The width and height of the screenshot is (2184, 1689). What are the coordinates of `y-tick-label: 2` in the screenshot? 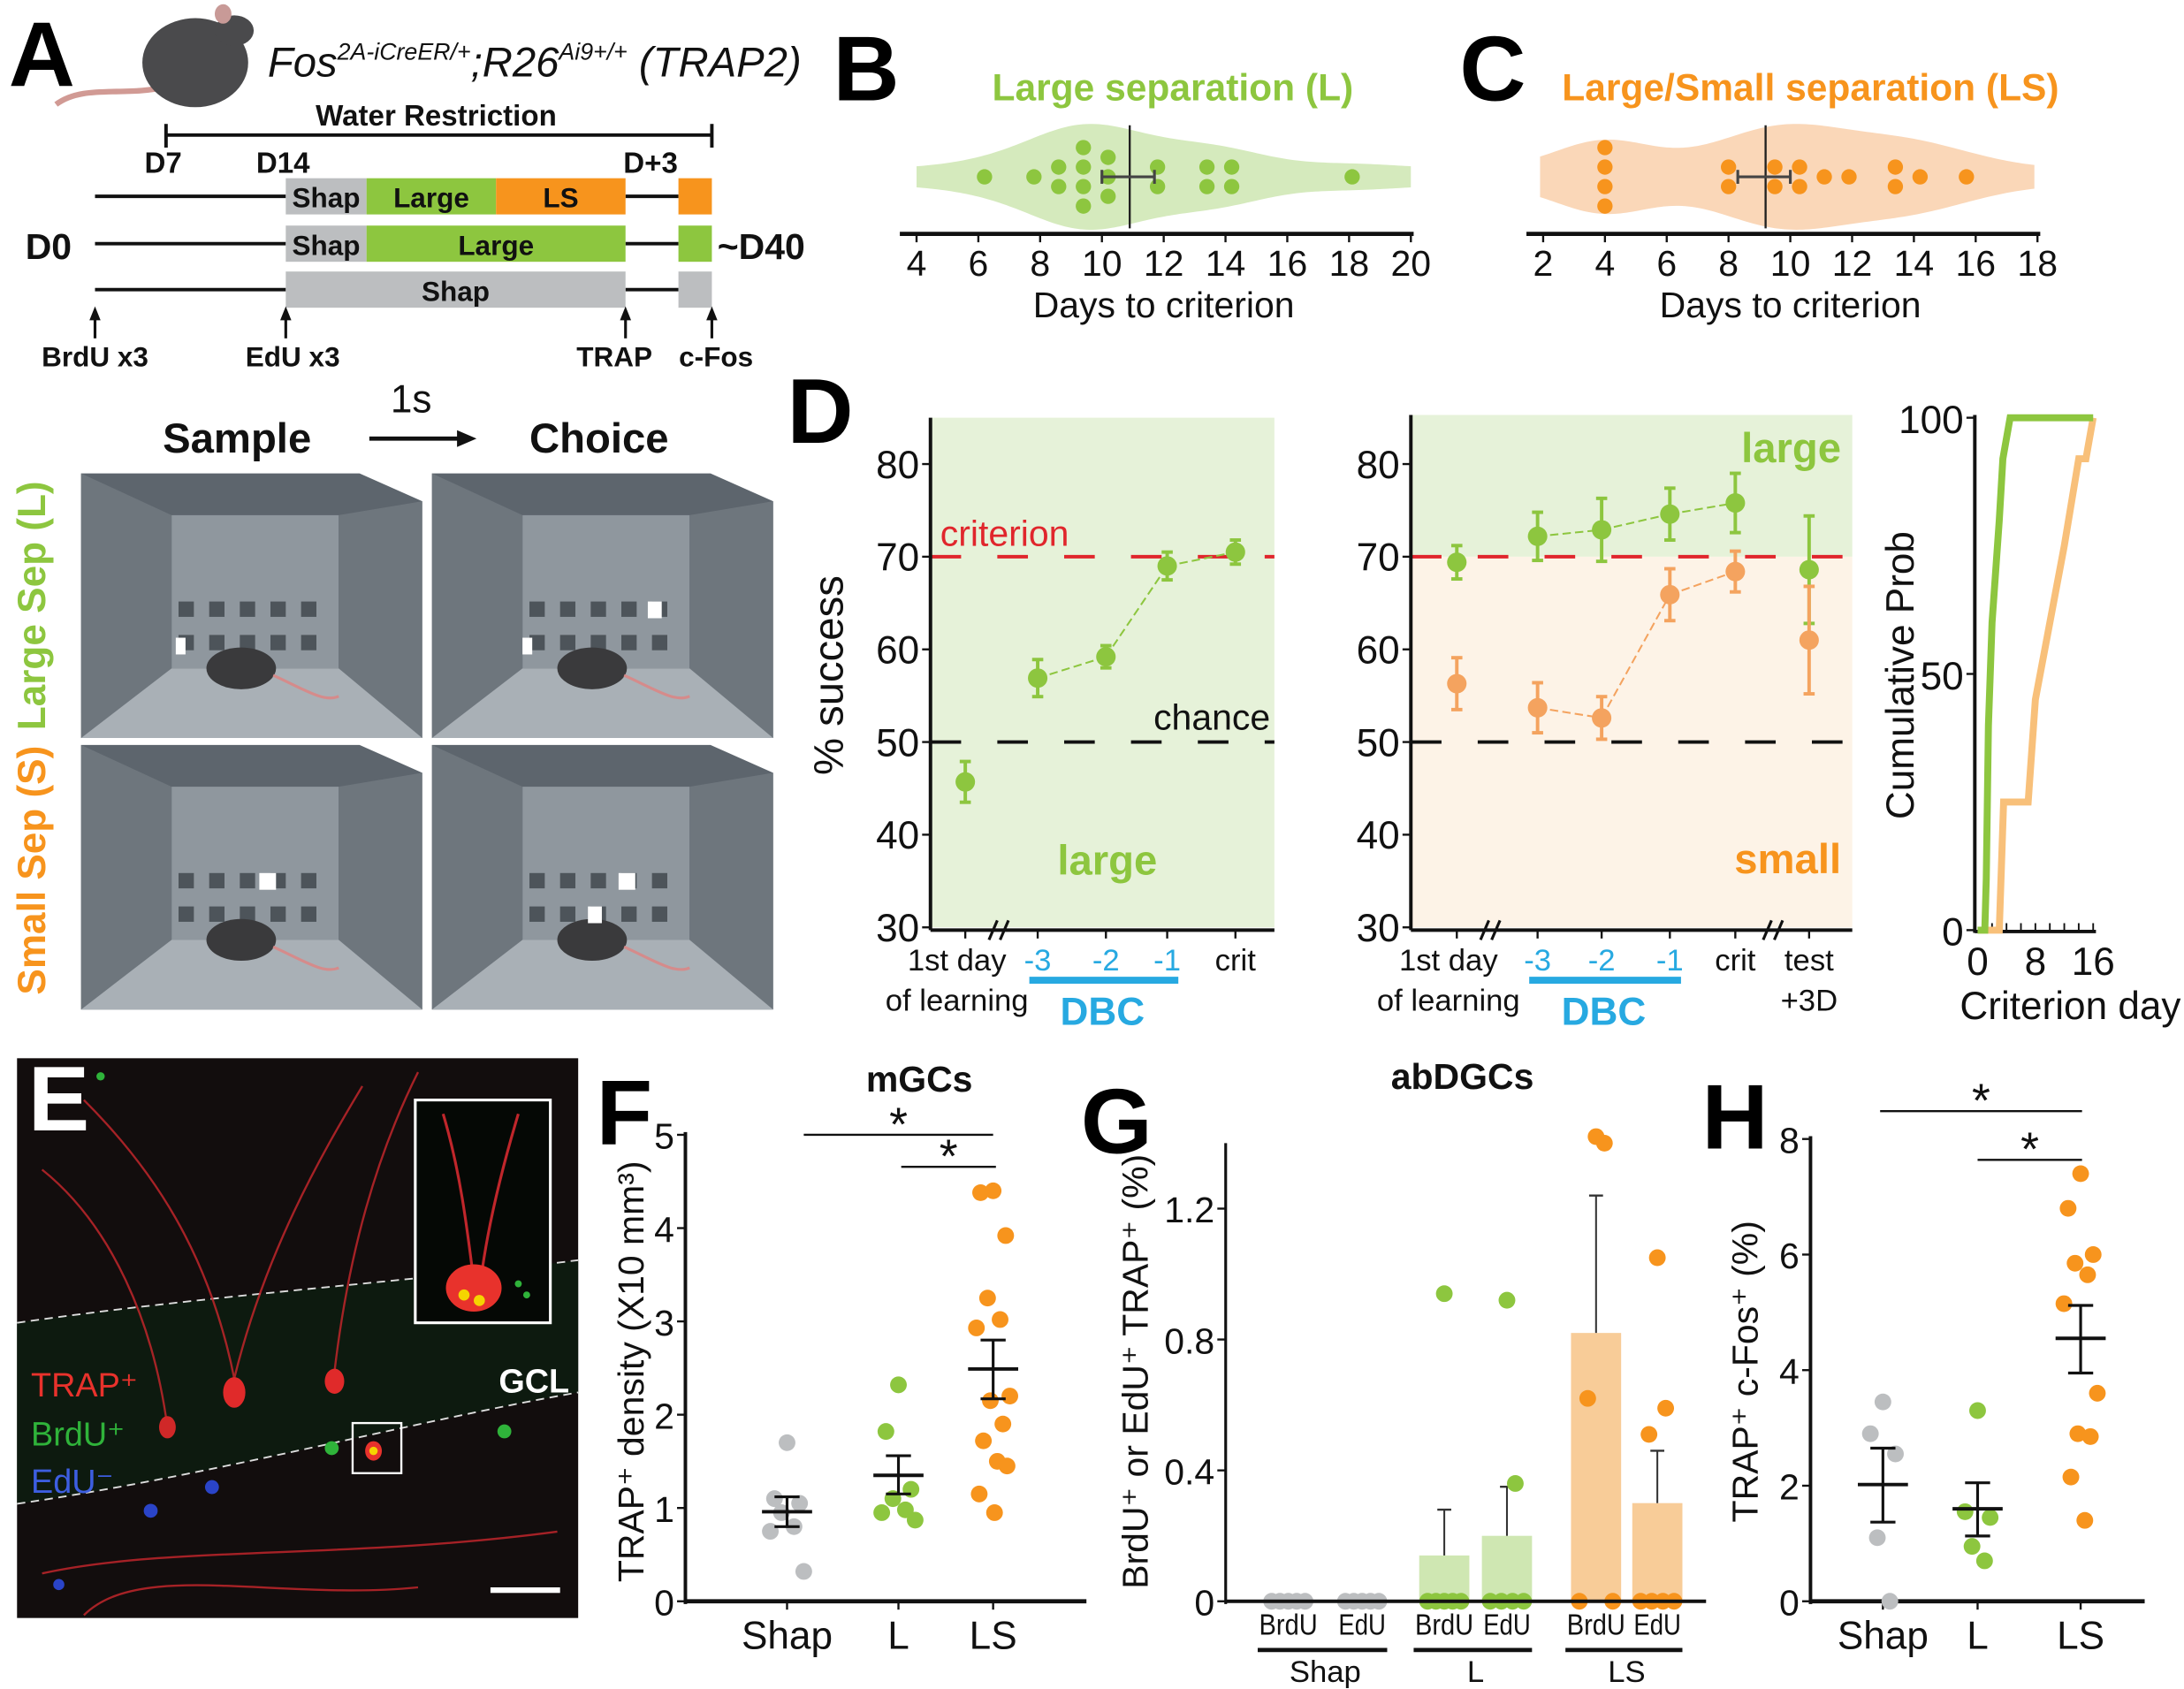 It's located at (1789, 1488).